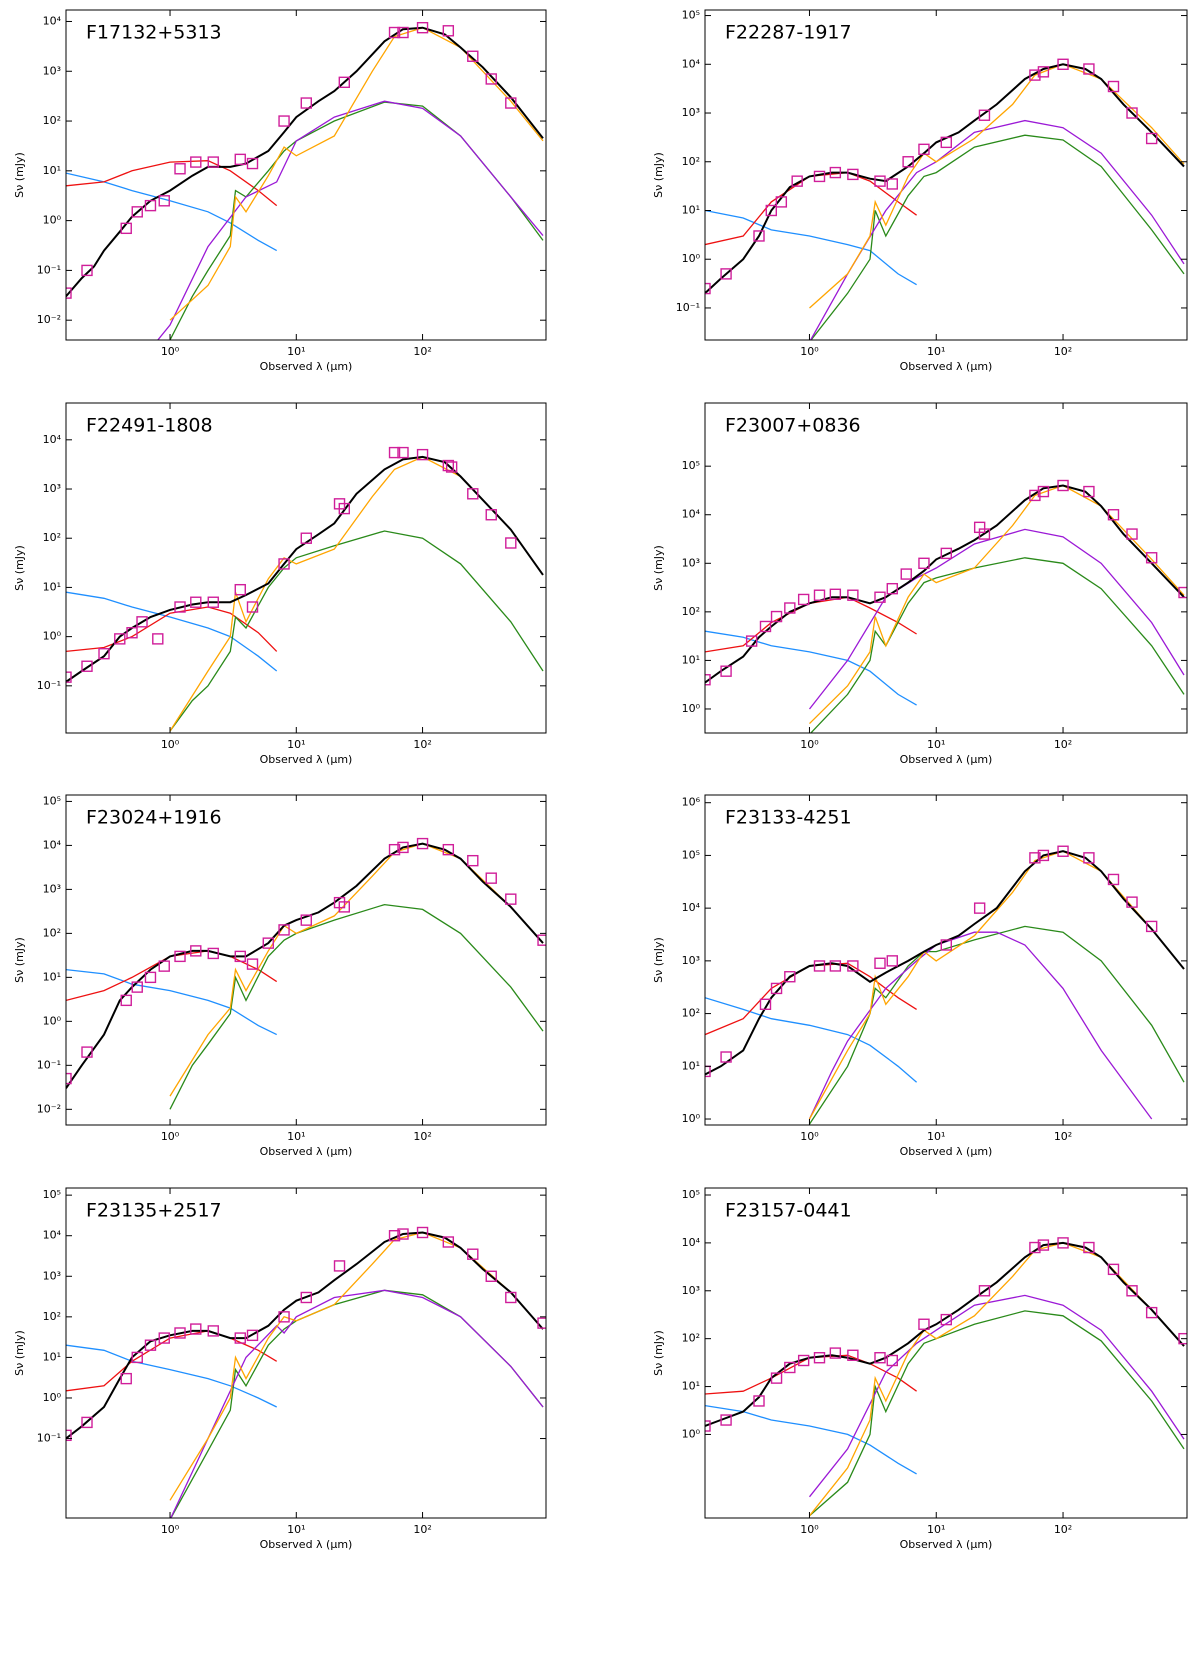 This screenshot has height=1680, width=1200. What do you see at coordinates (49, 319) in the screenshot?
I see `y-tick-label: 10⁻²` at bounding box center [49, 319].